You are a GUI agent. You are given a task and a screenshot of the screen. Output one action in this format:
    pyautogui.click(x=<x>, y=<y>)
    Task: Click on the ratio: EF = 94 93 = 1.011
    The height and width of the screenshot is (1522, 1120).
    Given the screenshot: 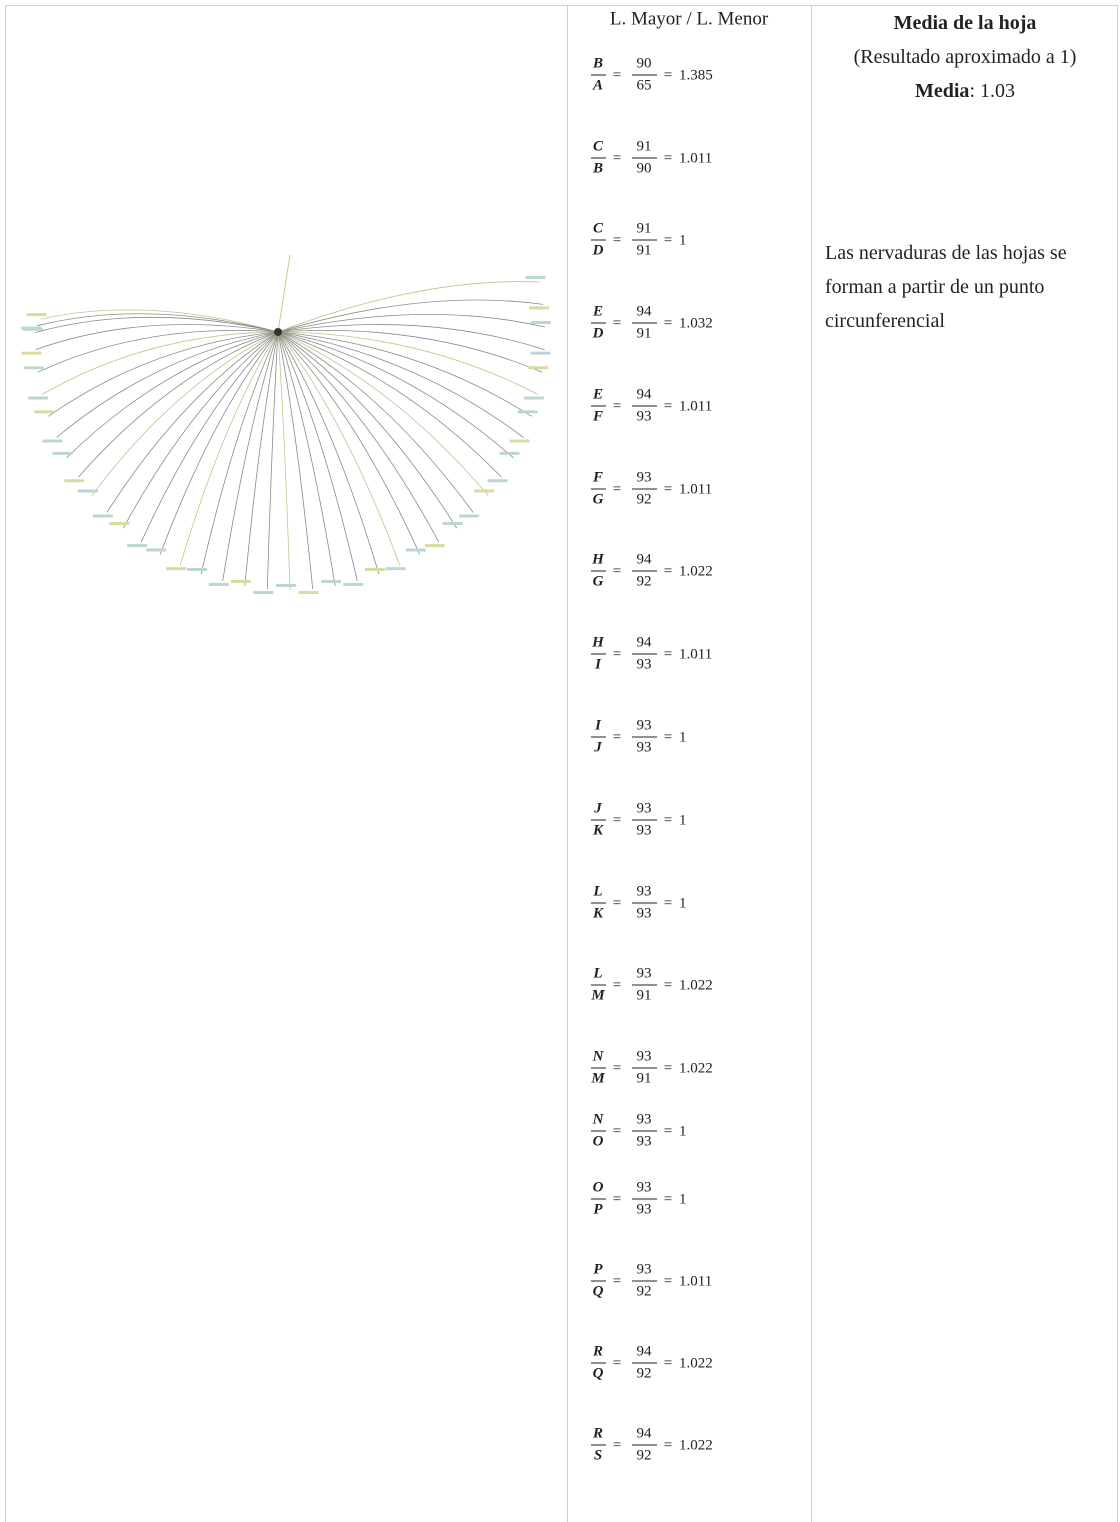 What is the action you would take?
    pyautogui.click(x=651, y=405)
    